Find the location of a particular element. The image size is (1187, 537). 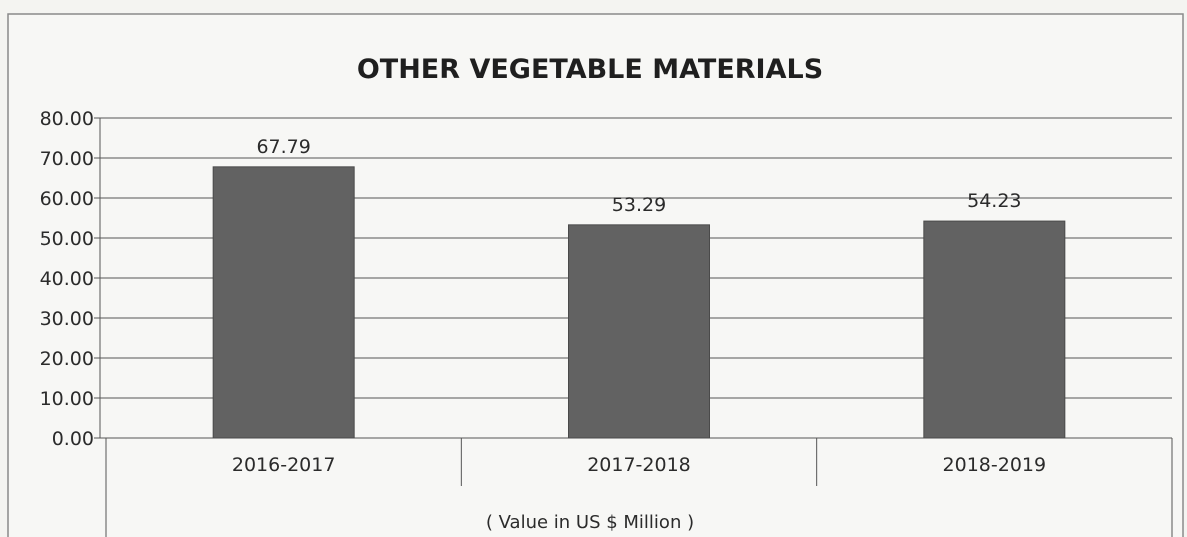

y-tick-label: 50.00 is located at coordinates (67, 239).